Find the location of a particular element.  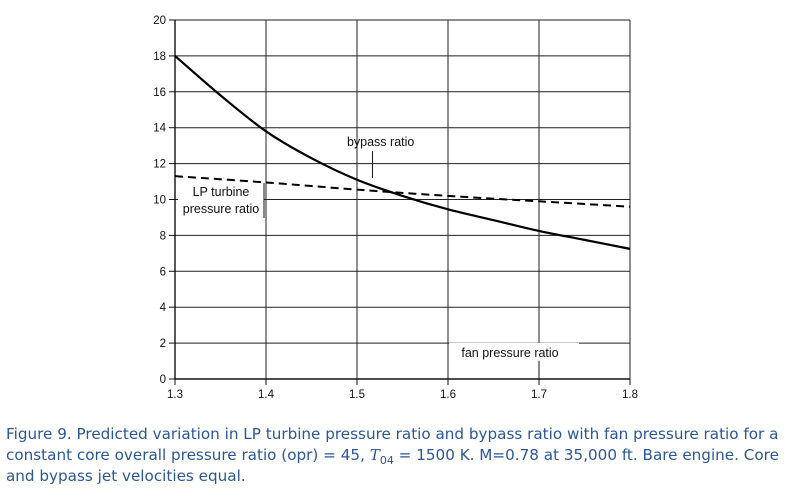

x-tick-label: 1.6 is located at coordinates (448, 395).